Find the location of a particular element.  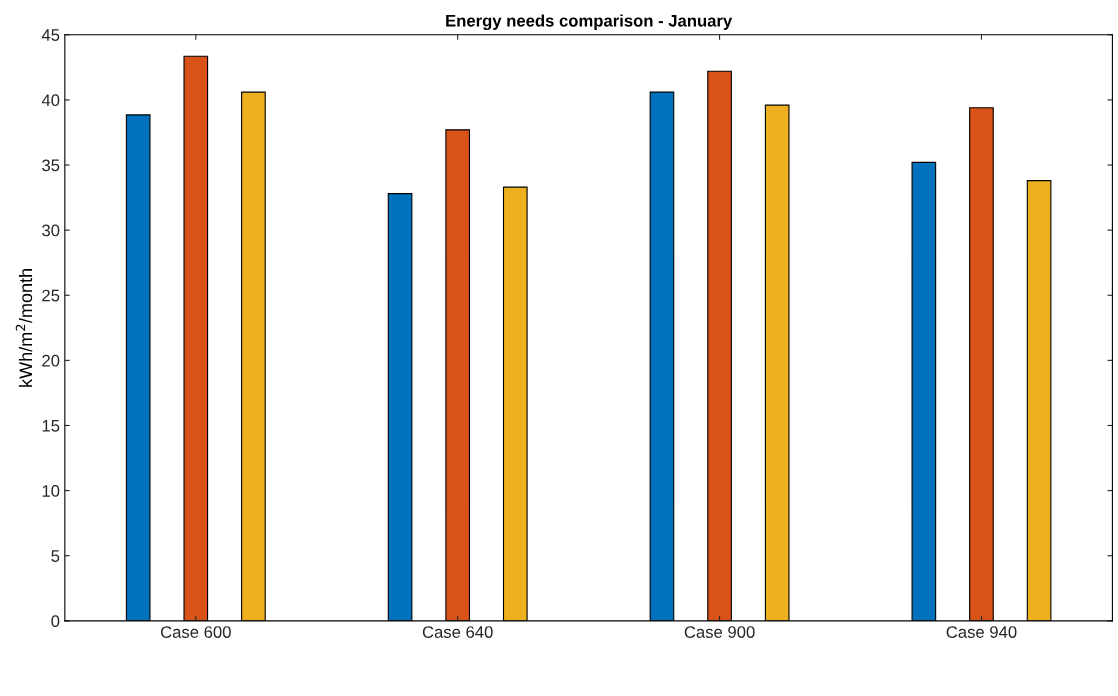

y-tick-label: 0 is located at coordinates (55, 621).